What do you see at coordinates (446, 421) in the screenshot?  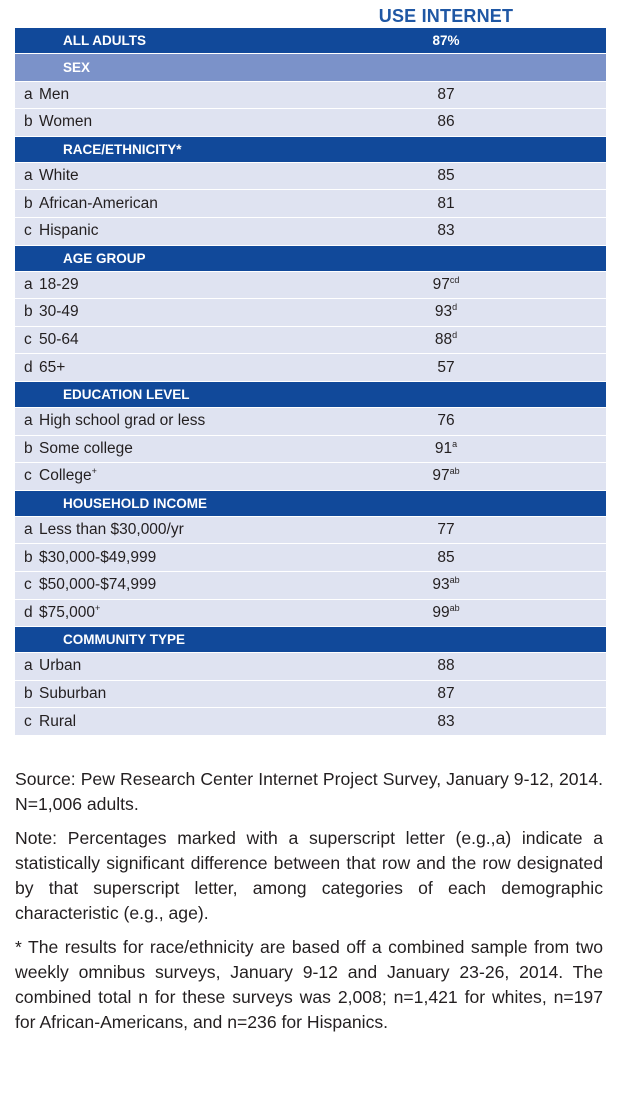 I see `row-value: 76` at bounding box center [446, 421].